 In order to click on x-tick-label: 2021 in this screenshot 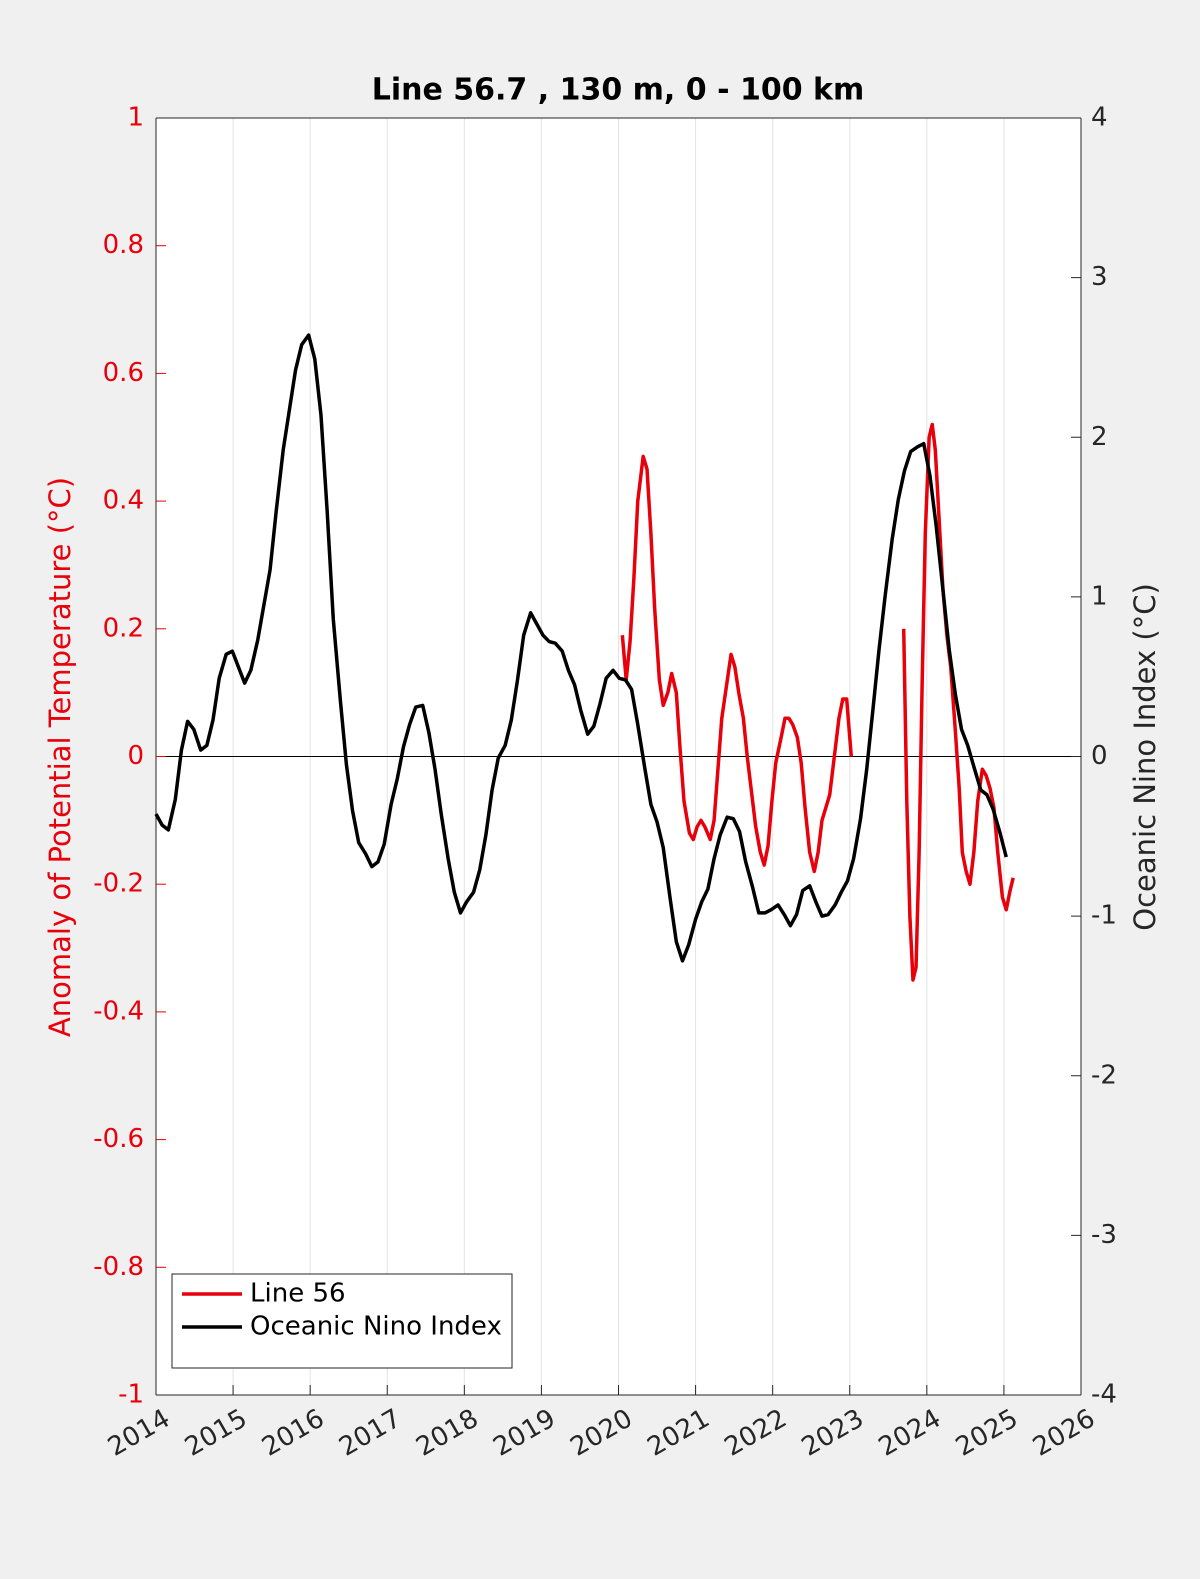, I will do `click(679, 1433)`.